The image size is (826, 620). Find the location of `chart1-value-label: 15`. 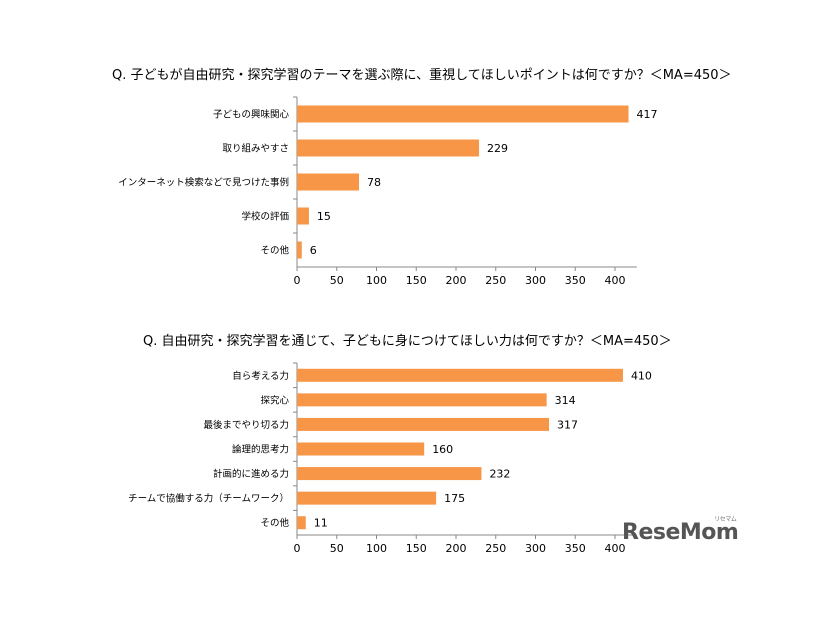

chart1-value-label: 15 is located at coordinates (324, 216).